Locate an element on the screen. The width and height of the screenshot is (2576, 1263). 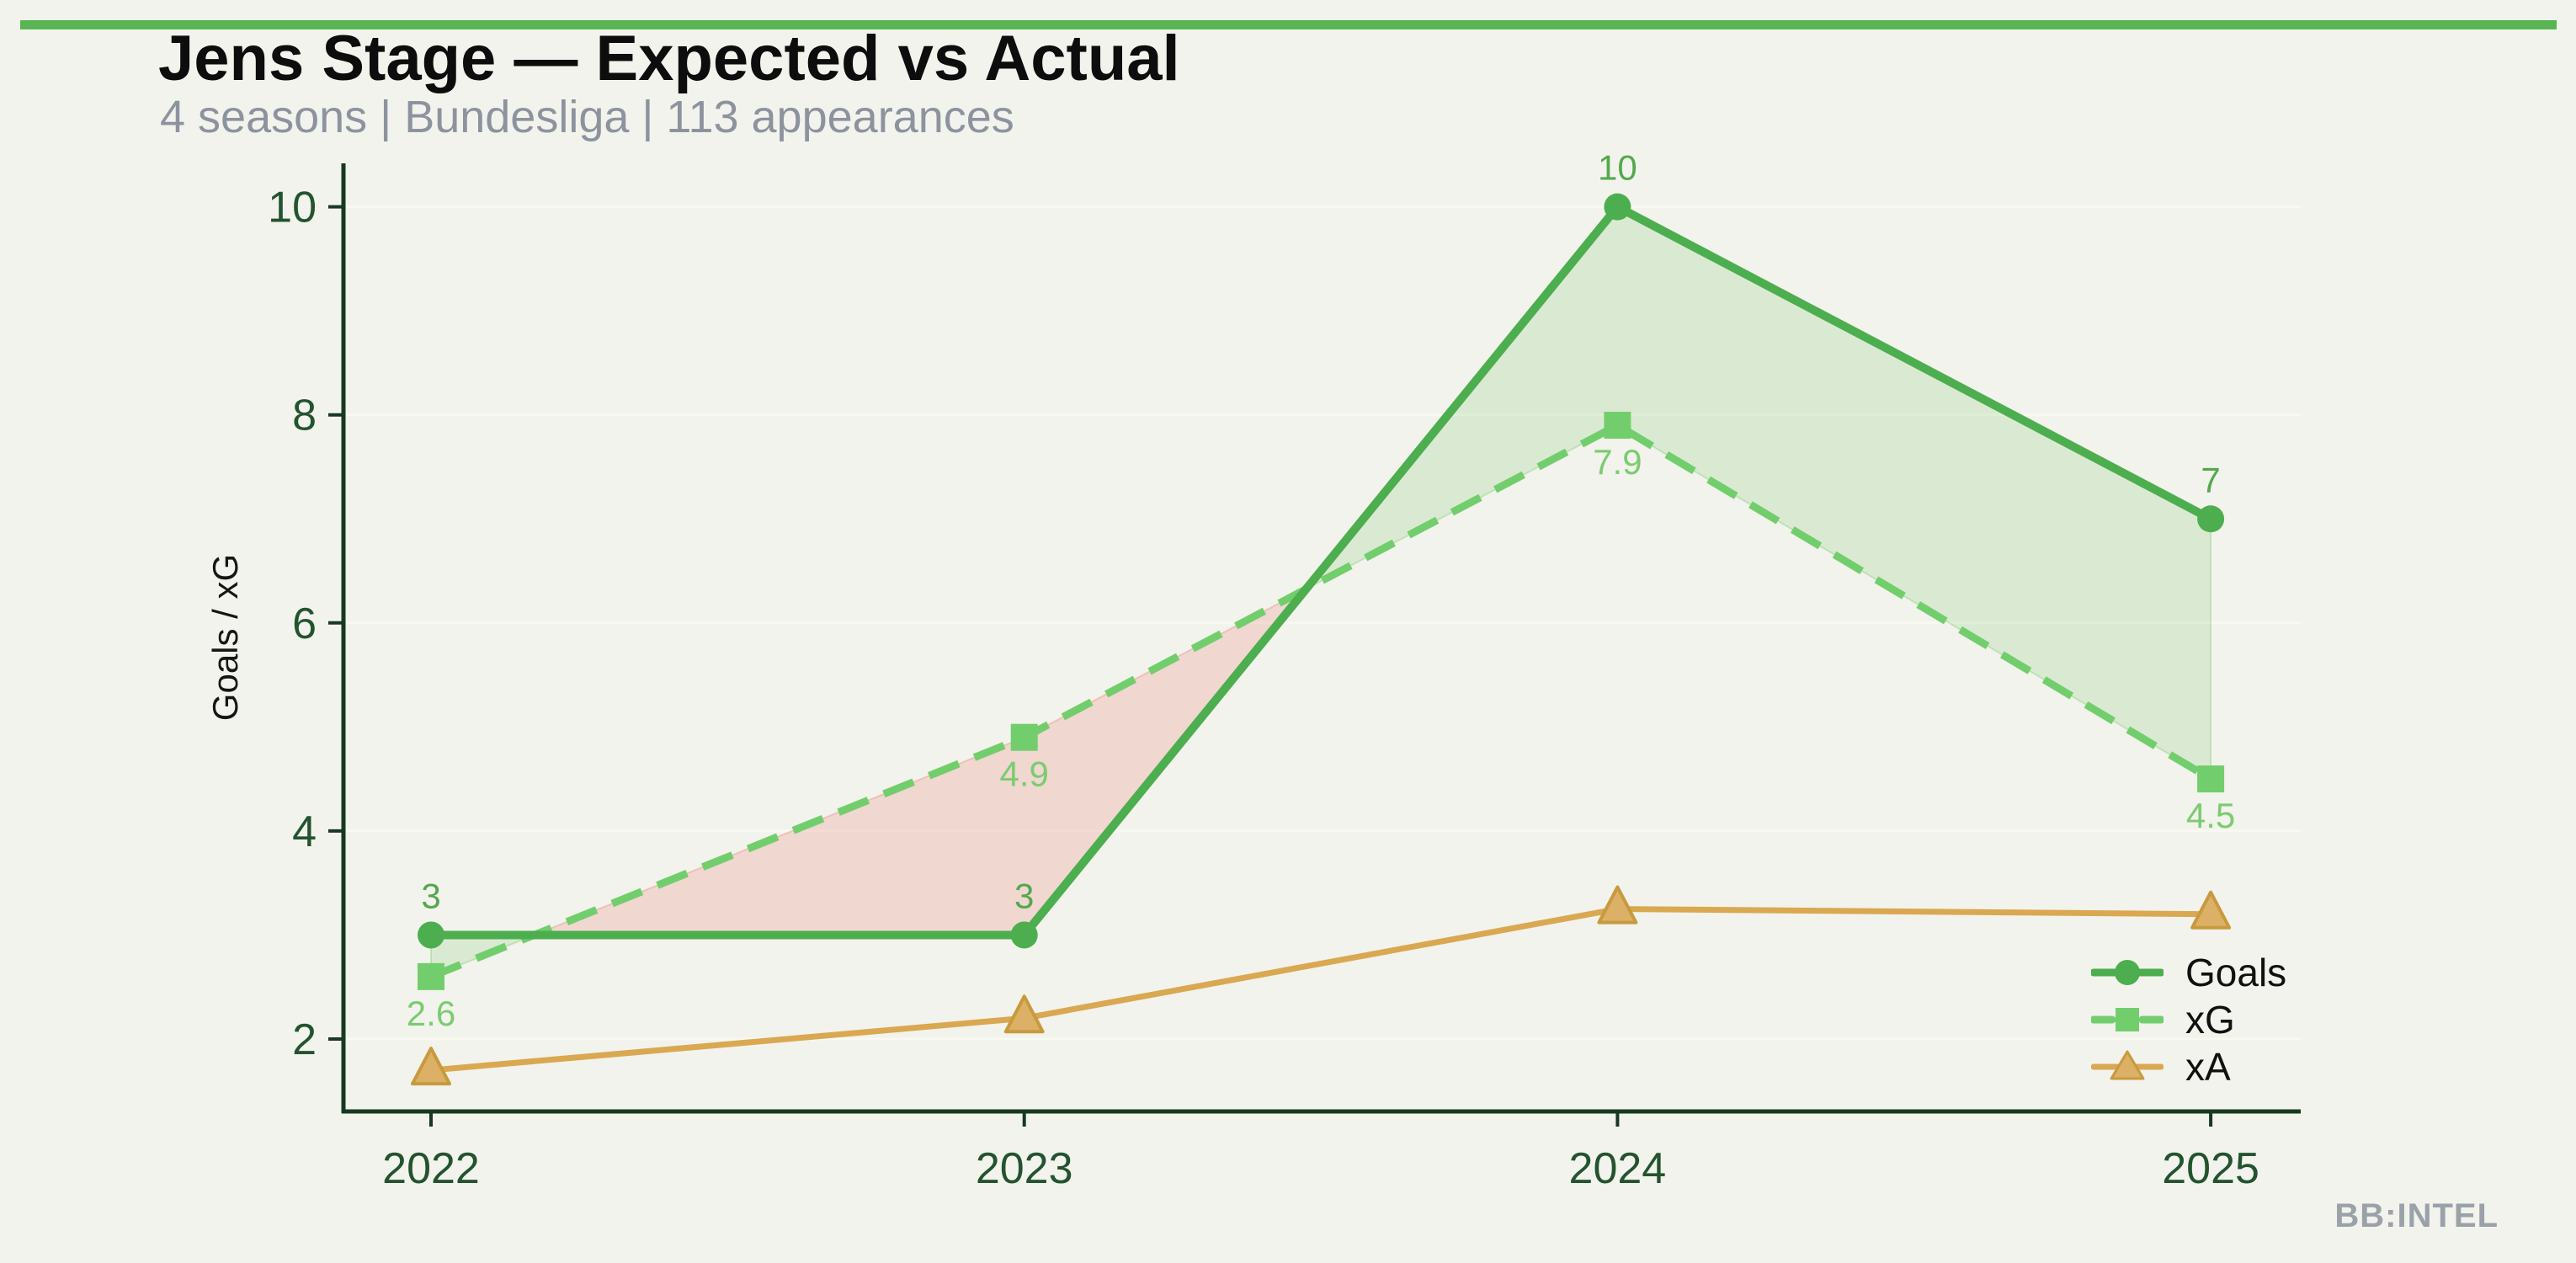
page-title: Jens Stage — Expected vs Actual is located at coordinates (669, 58).